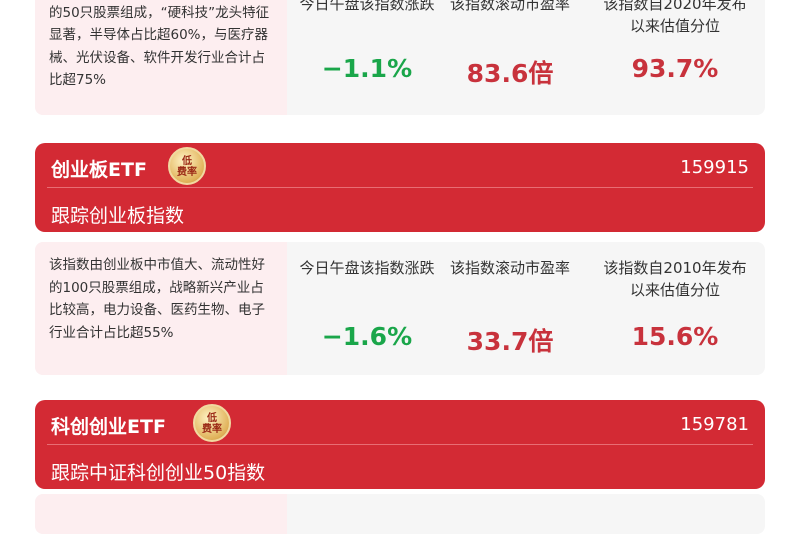 The width and height of the screenshot is (800, 534). What do you see at coordinates (367, 68) in the screenshot?
I see `change-value: −1.1%` at bounding box center [367, 68].